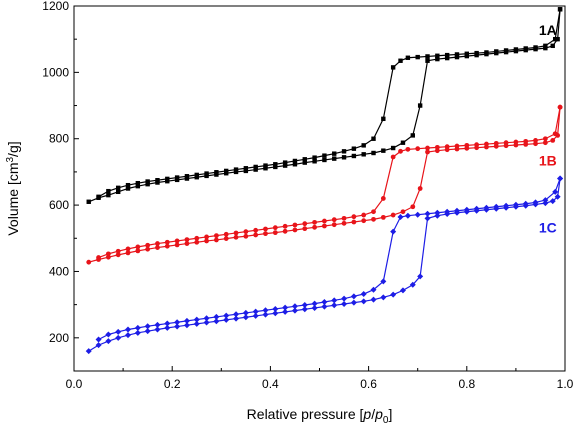 This screenshot has width=575, height=432. What do you see at coordinates (60, 186) in the screenshot?
I see `y-axis: 200 400 600 800 1000 1200` at bounding box center [60, 186].